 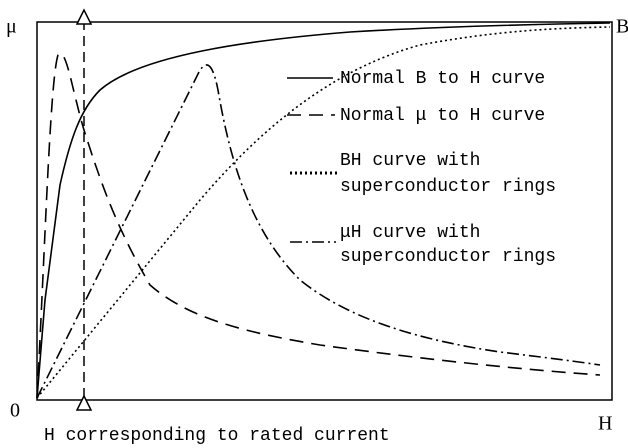 What do you see at coordinates (217, 436) in the screenshot?
I see `marker-label: H corresponding to rated current` at bounding box center [217, 436].